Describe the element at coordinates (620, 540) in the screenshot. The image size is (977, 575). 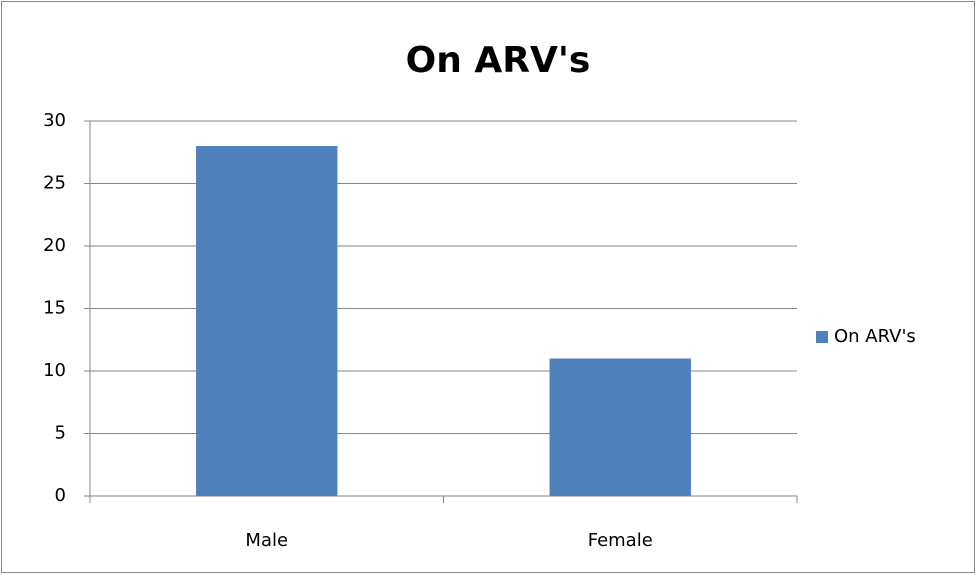
I see `x-tick-label: Female` at that location.